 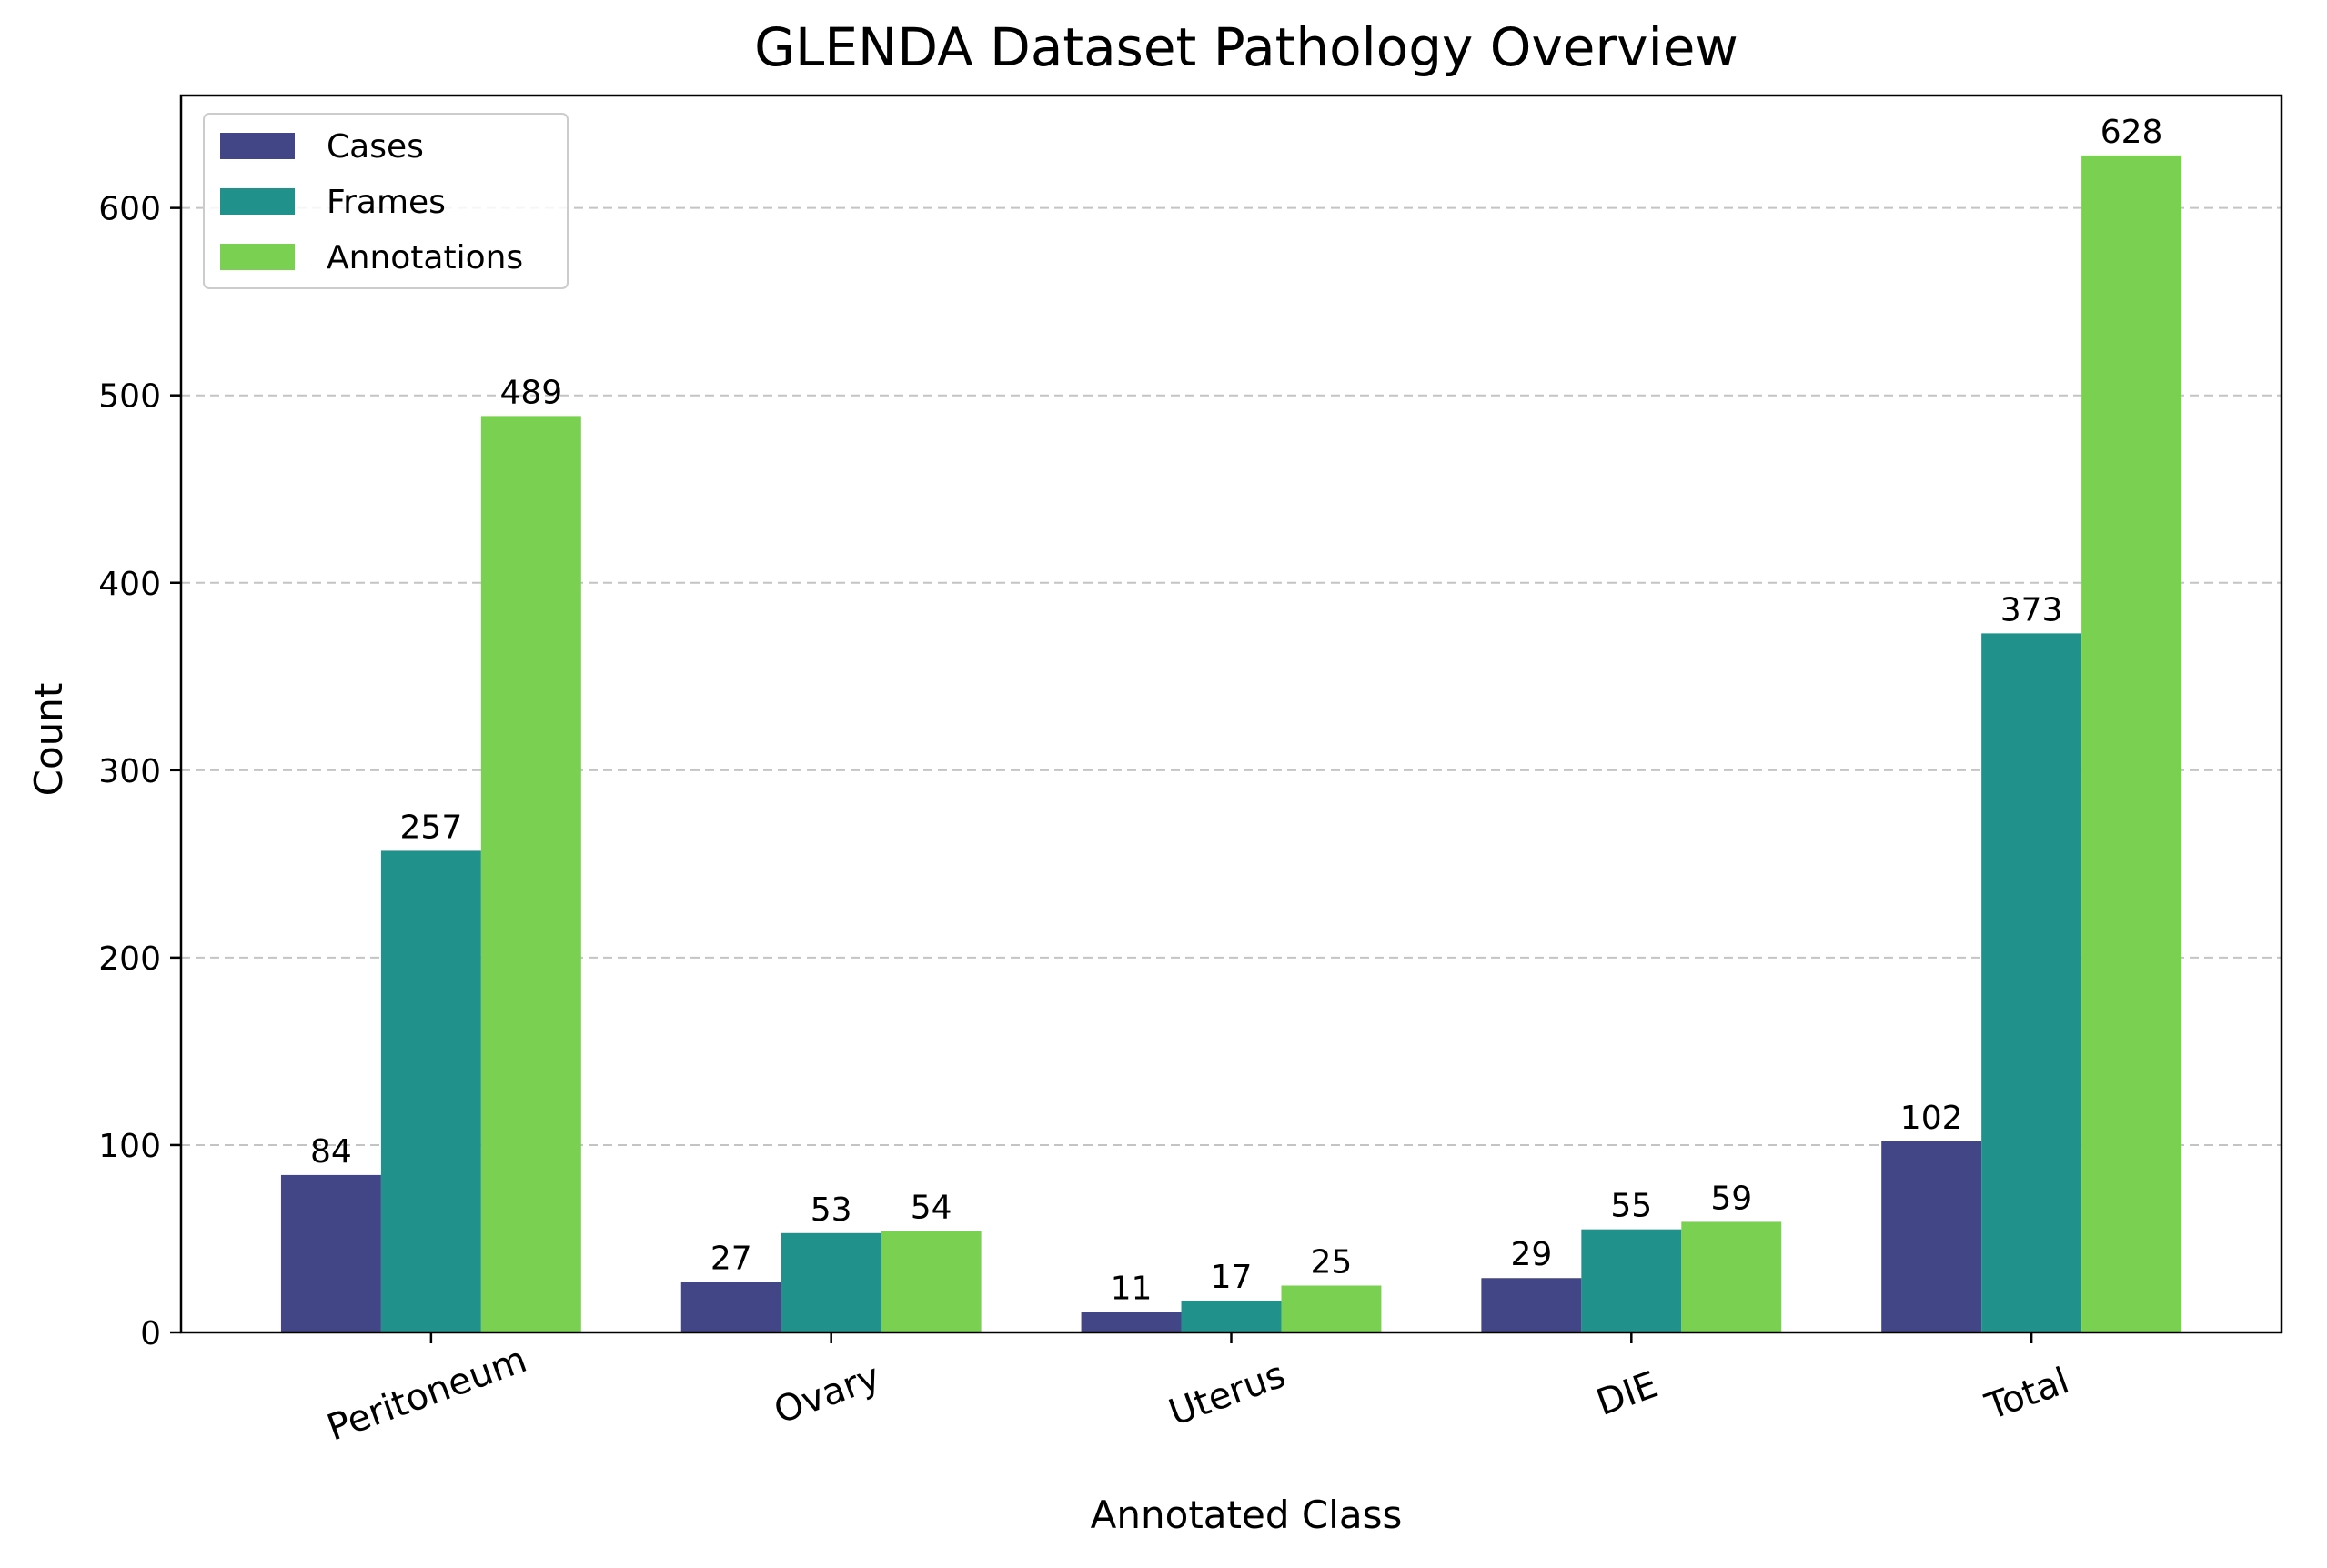 I want to click on y-tick-label-100: 100, so click(x=129, y=1146).